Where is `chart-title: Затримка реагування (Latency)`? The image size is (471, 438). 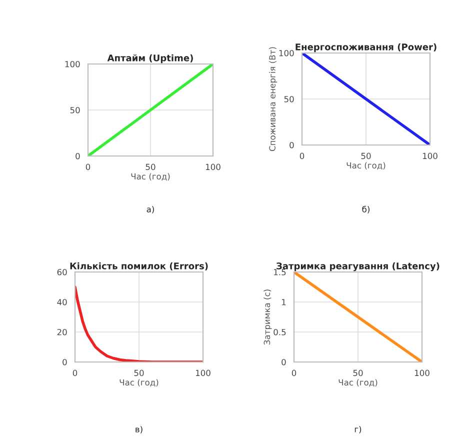 chart-title: Затримка реагування (Latency) is located at coordinates (358, 267).